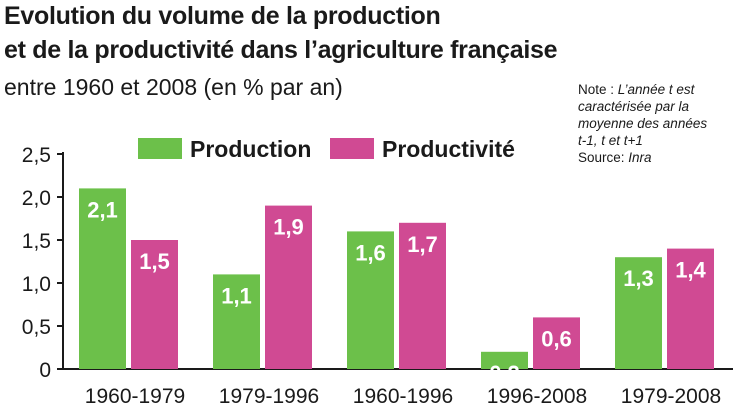 The width and height of the screenshot is (747, 418). Describe the element at coordinates (370, 252) in the screenshot. I see `data-label: 1,6` at that location.